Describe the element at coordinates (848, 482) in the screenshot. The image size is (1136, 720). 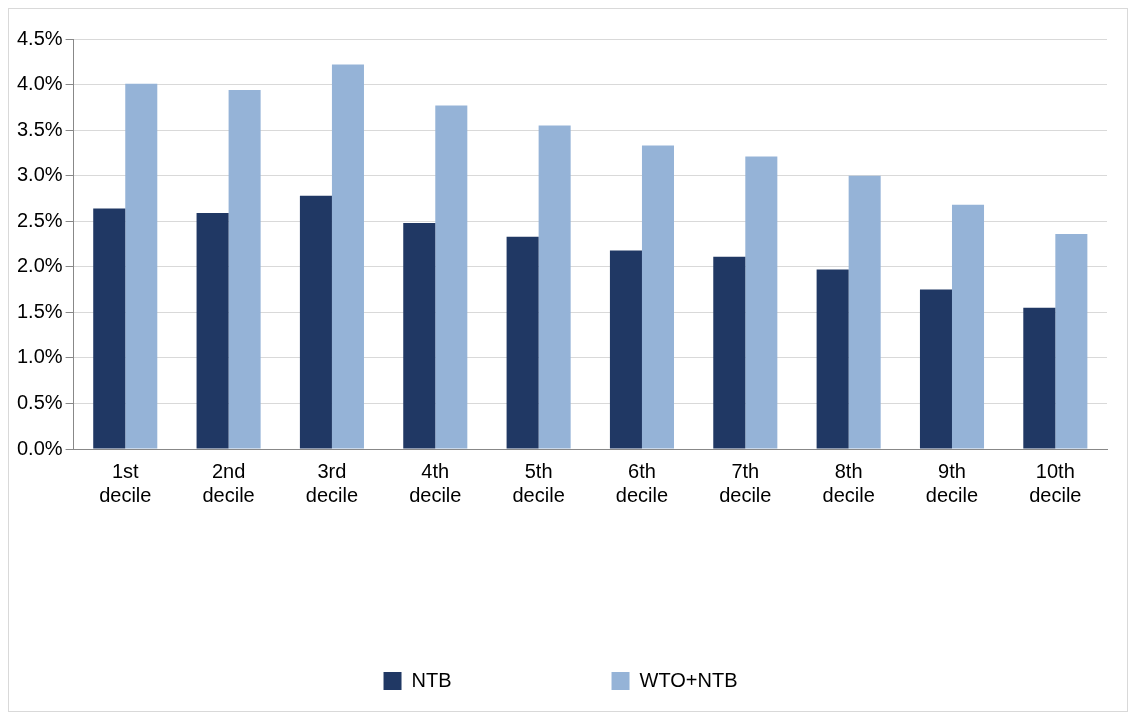
I see `x-tick-label: 8th decile` at that location.